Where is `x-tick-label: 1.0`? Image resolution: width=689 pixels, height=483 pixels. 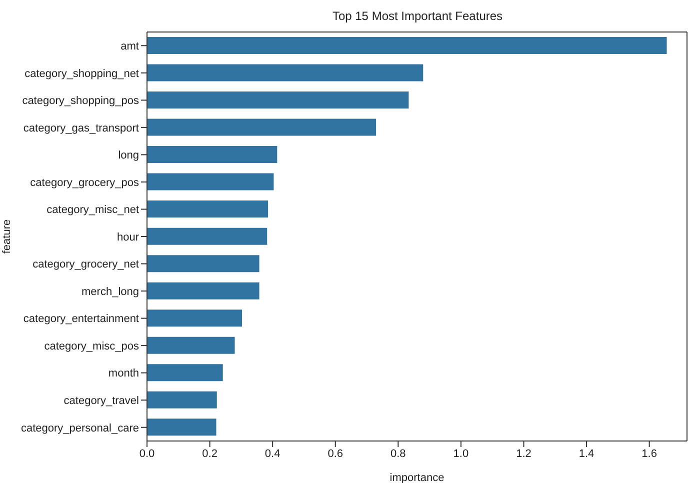 x-tick-label: 1.0 is located at coordinates (461, 454).